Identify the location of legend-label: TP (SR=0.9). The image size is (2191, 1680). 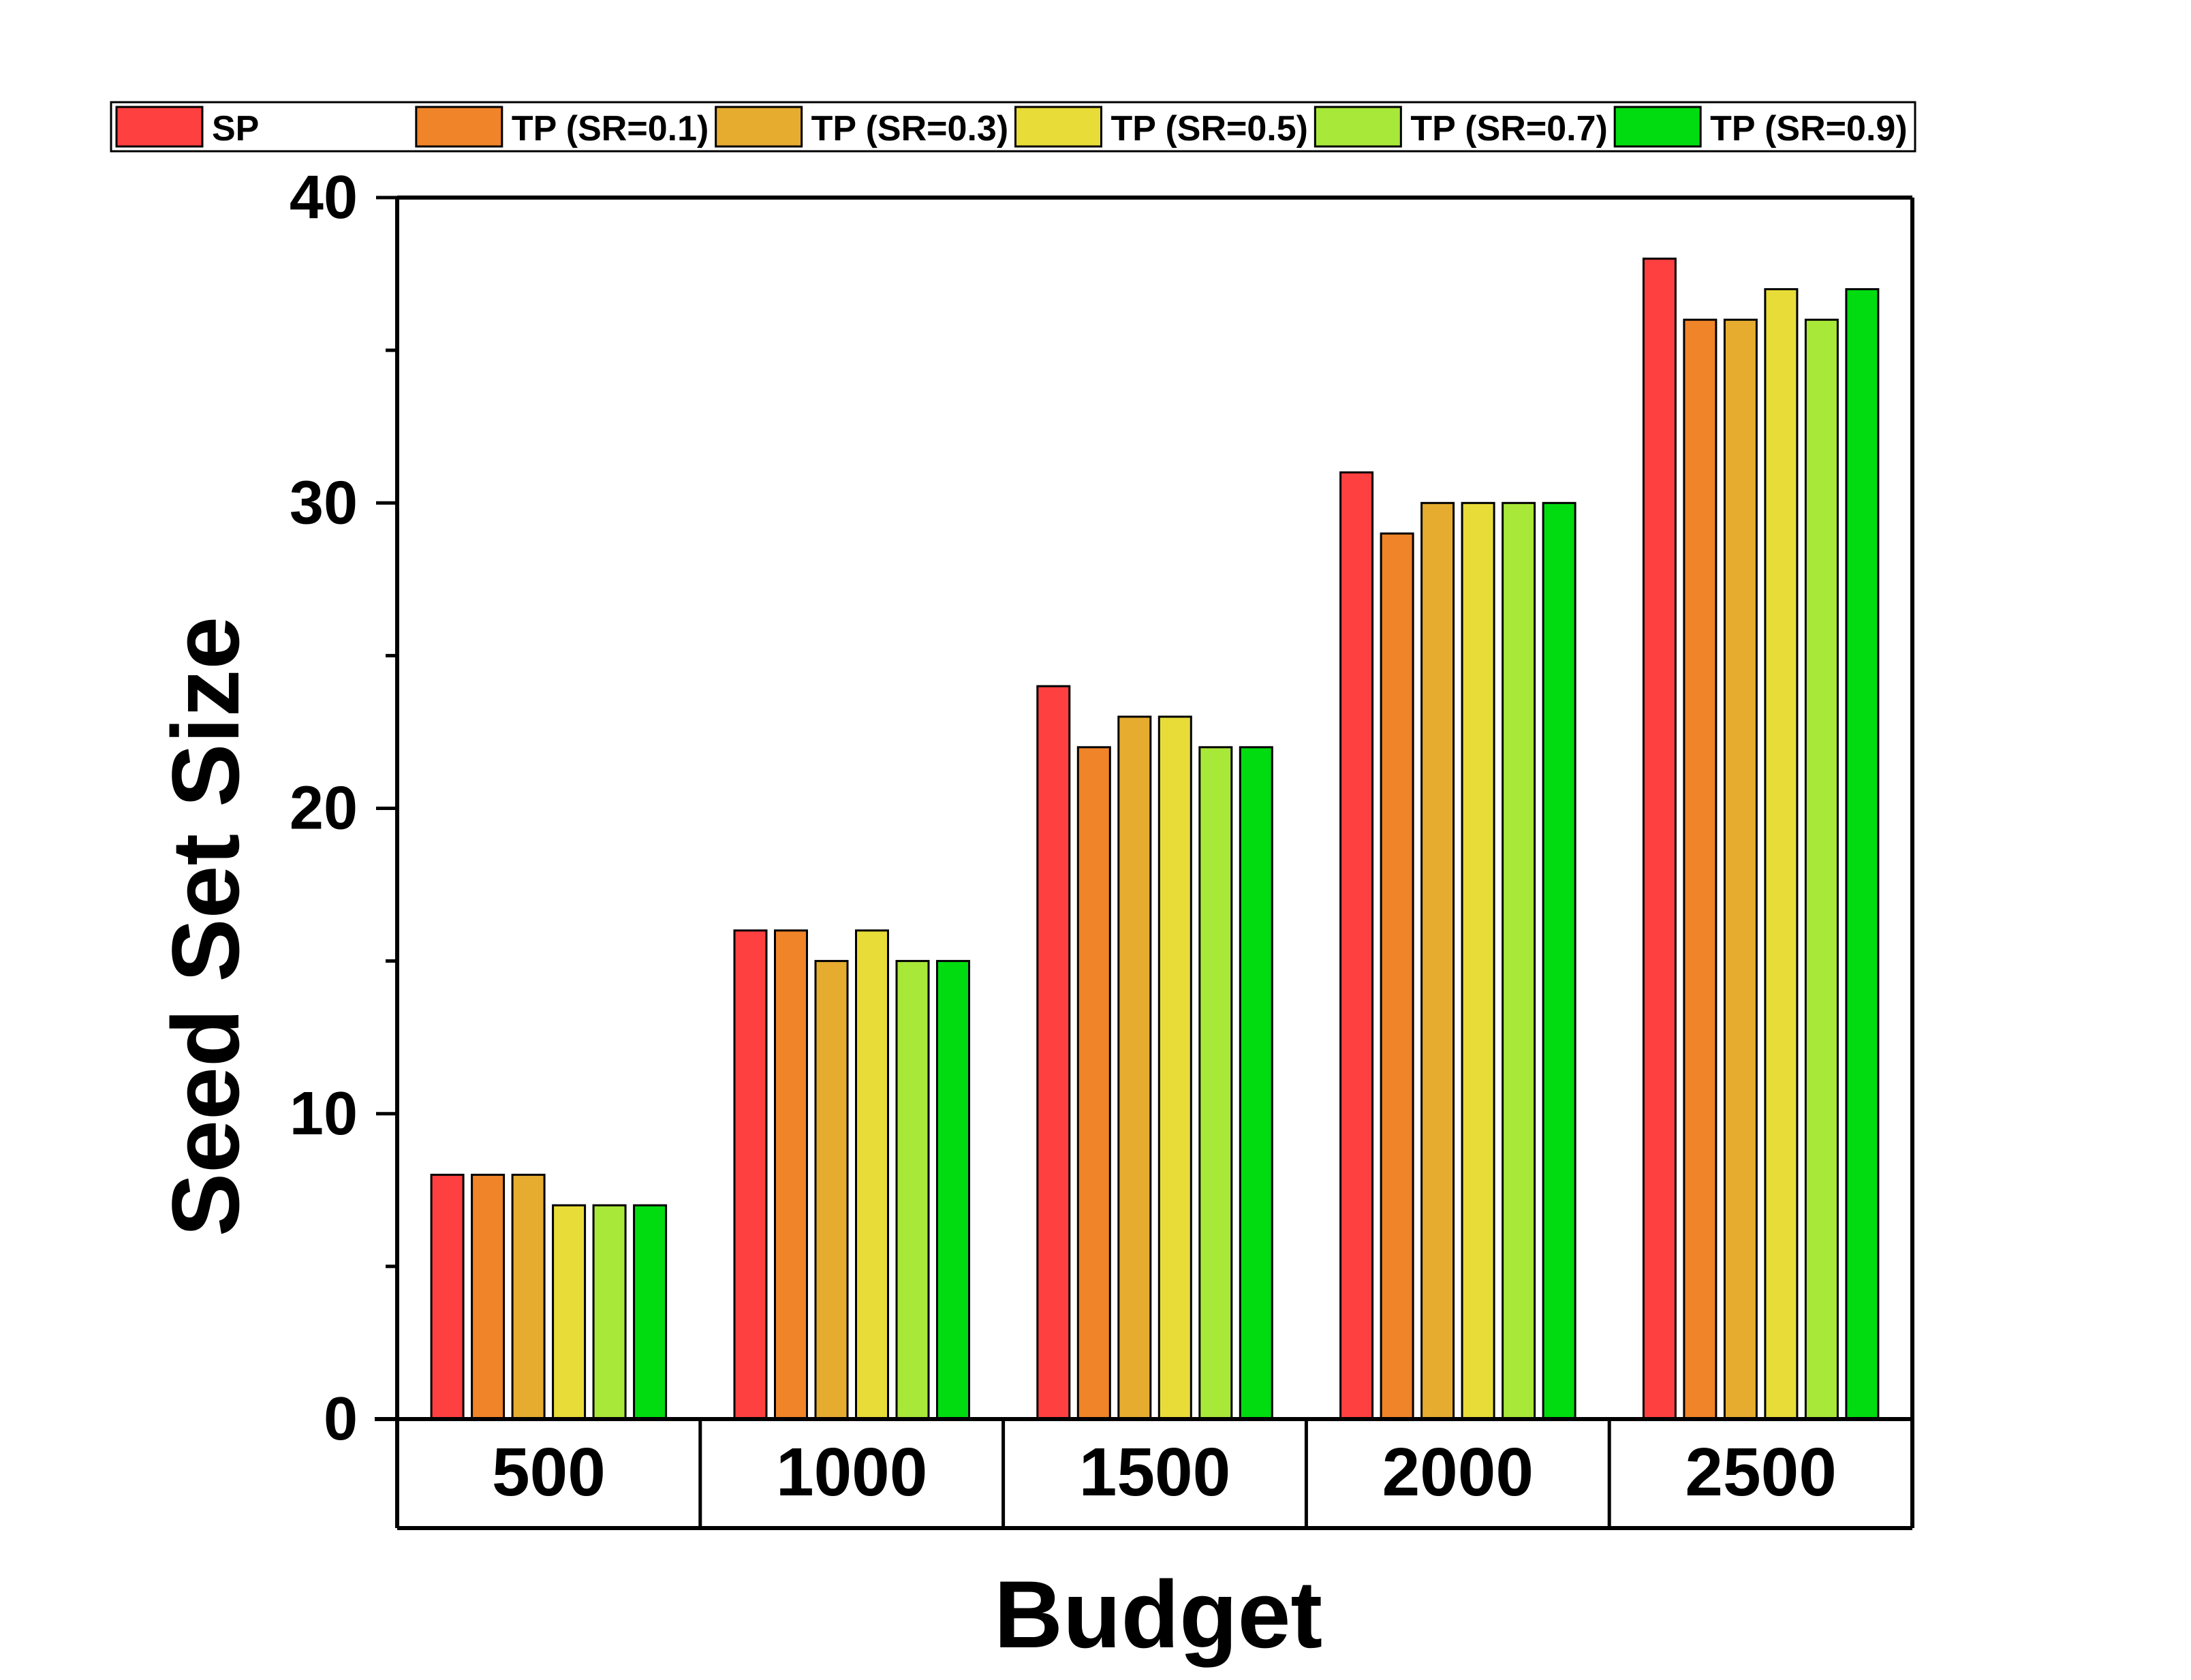
(1808, 129).